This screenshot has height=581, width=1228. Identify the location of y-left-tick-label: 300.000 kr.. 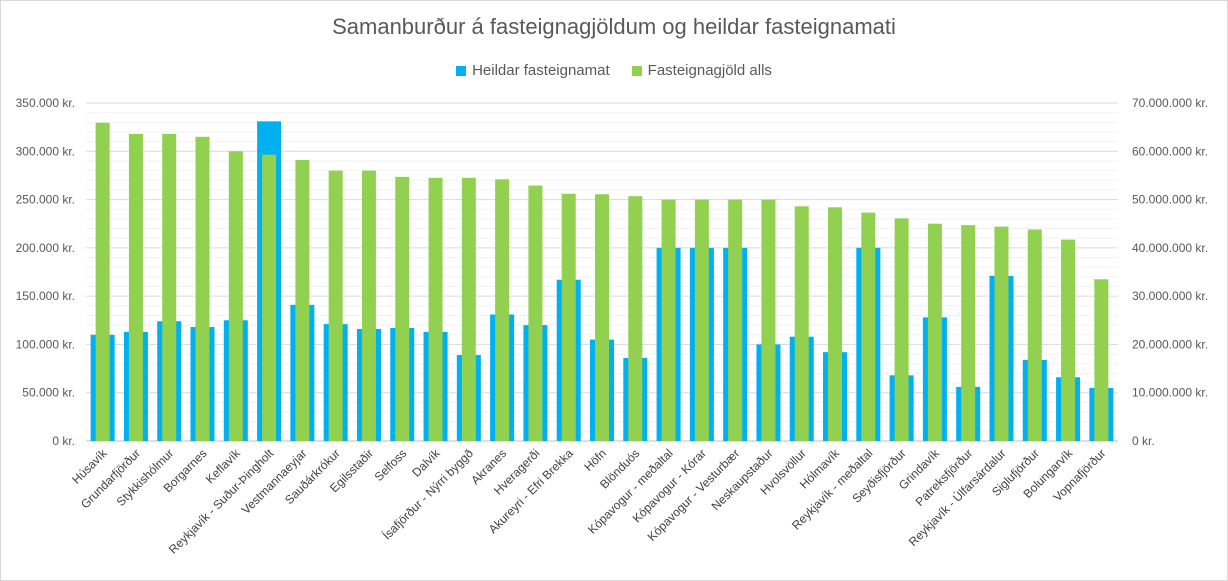
(45, 151).